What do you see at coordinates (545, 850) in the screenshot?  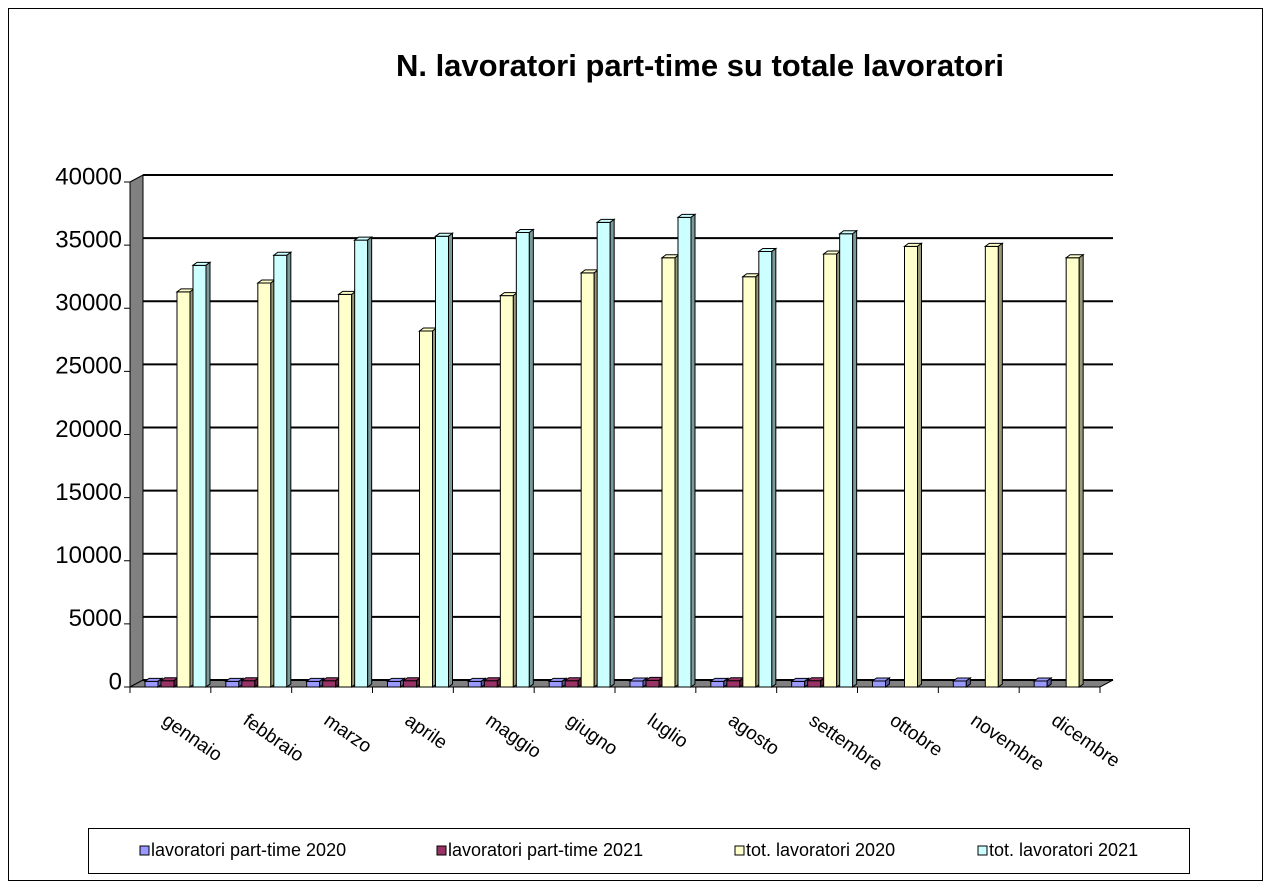 I see `legend-label: lavoratori part-time 2021` at bounding box center [545, 850].